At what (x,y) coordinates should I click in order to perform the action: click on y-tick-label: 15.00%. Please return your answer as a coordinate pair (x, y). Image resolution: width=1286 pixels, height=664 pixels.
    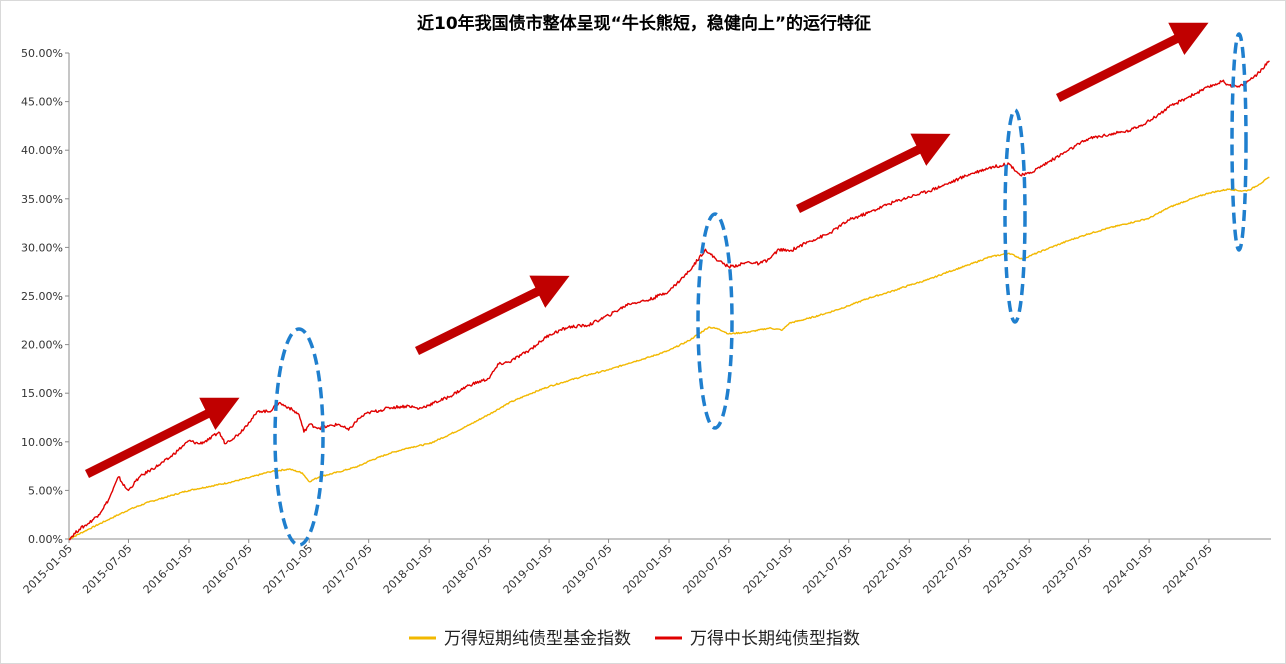
    Looking at the image, I should click on (42, 393).